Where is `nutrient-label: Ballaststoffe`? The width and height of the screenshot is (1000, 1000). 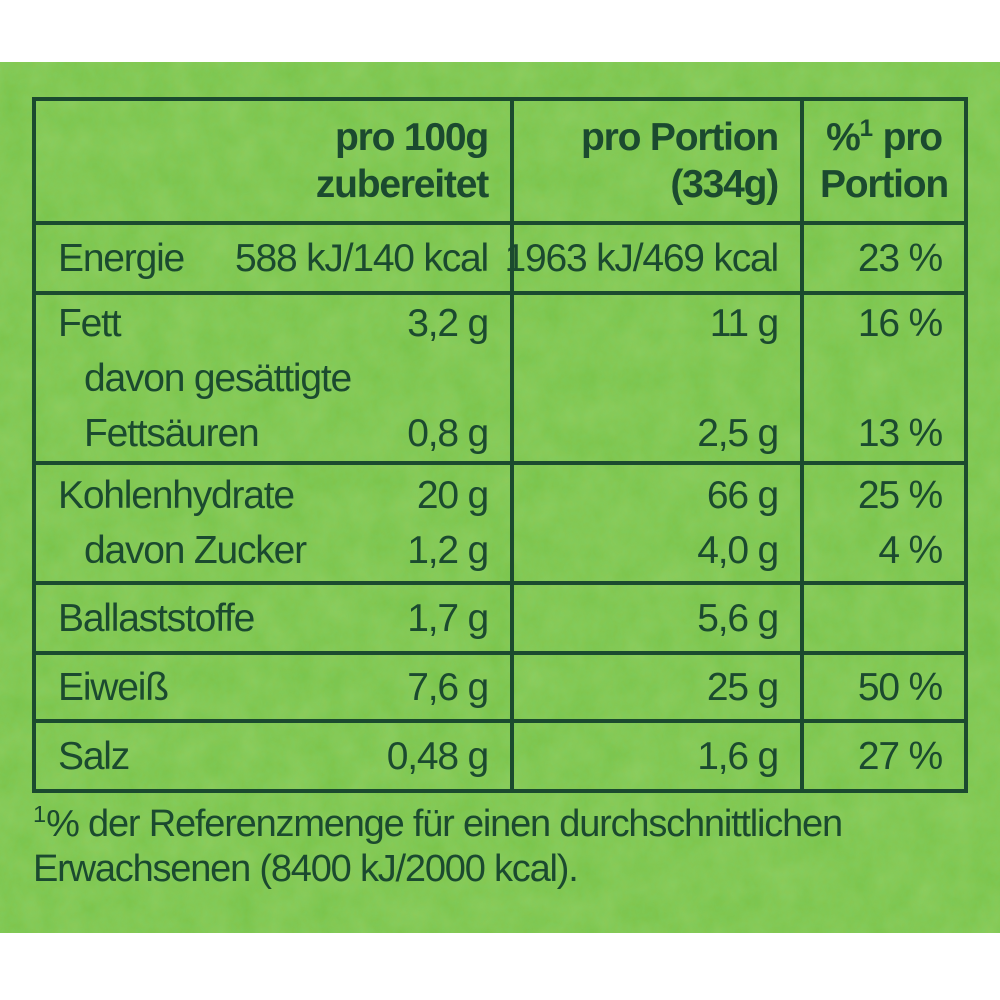 nutrient-label: Ballaststoffe is located at coordinates (156, 618).